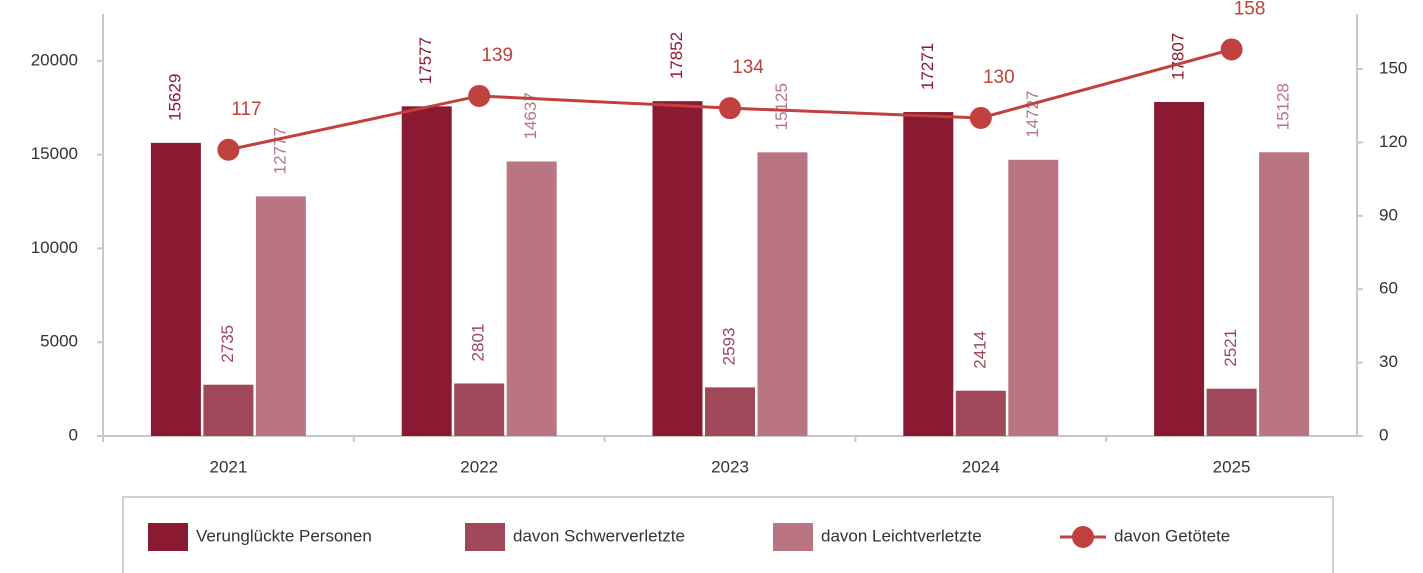  I want to click on y-tick-label: 20000, so click(54, 59).